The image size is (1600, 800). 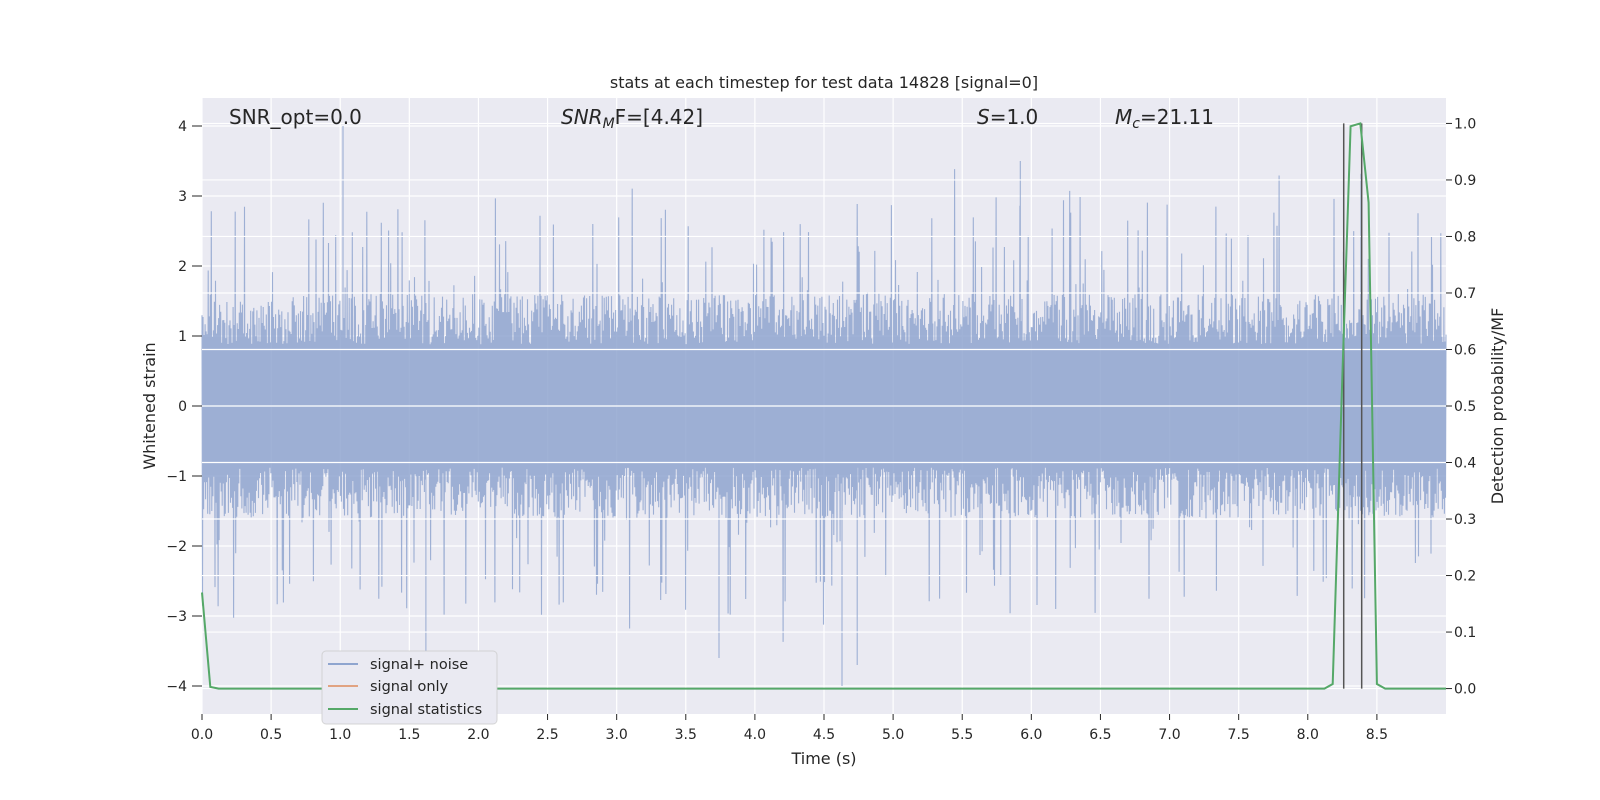 I want to click on x-tick-label: 6.5, so click(x=1100, y=735).